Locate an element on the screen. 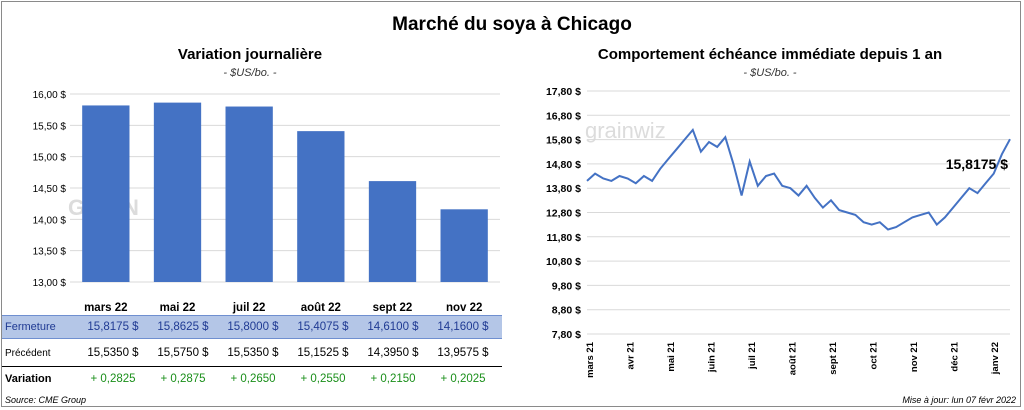 The width and height of the screenshot is (1024, 410). right-watermark: grainwiz is located at coordinates (625, 130).